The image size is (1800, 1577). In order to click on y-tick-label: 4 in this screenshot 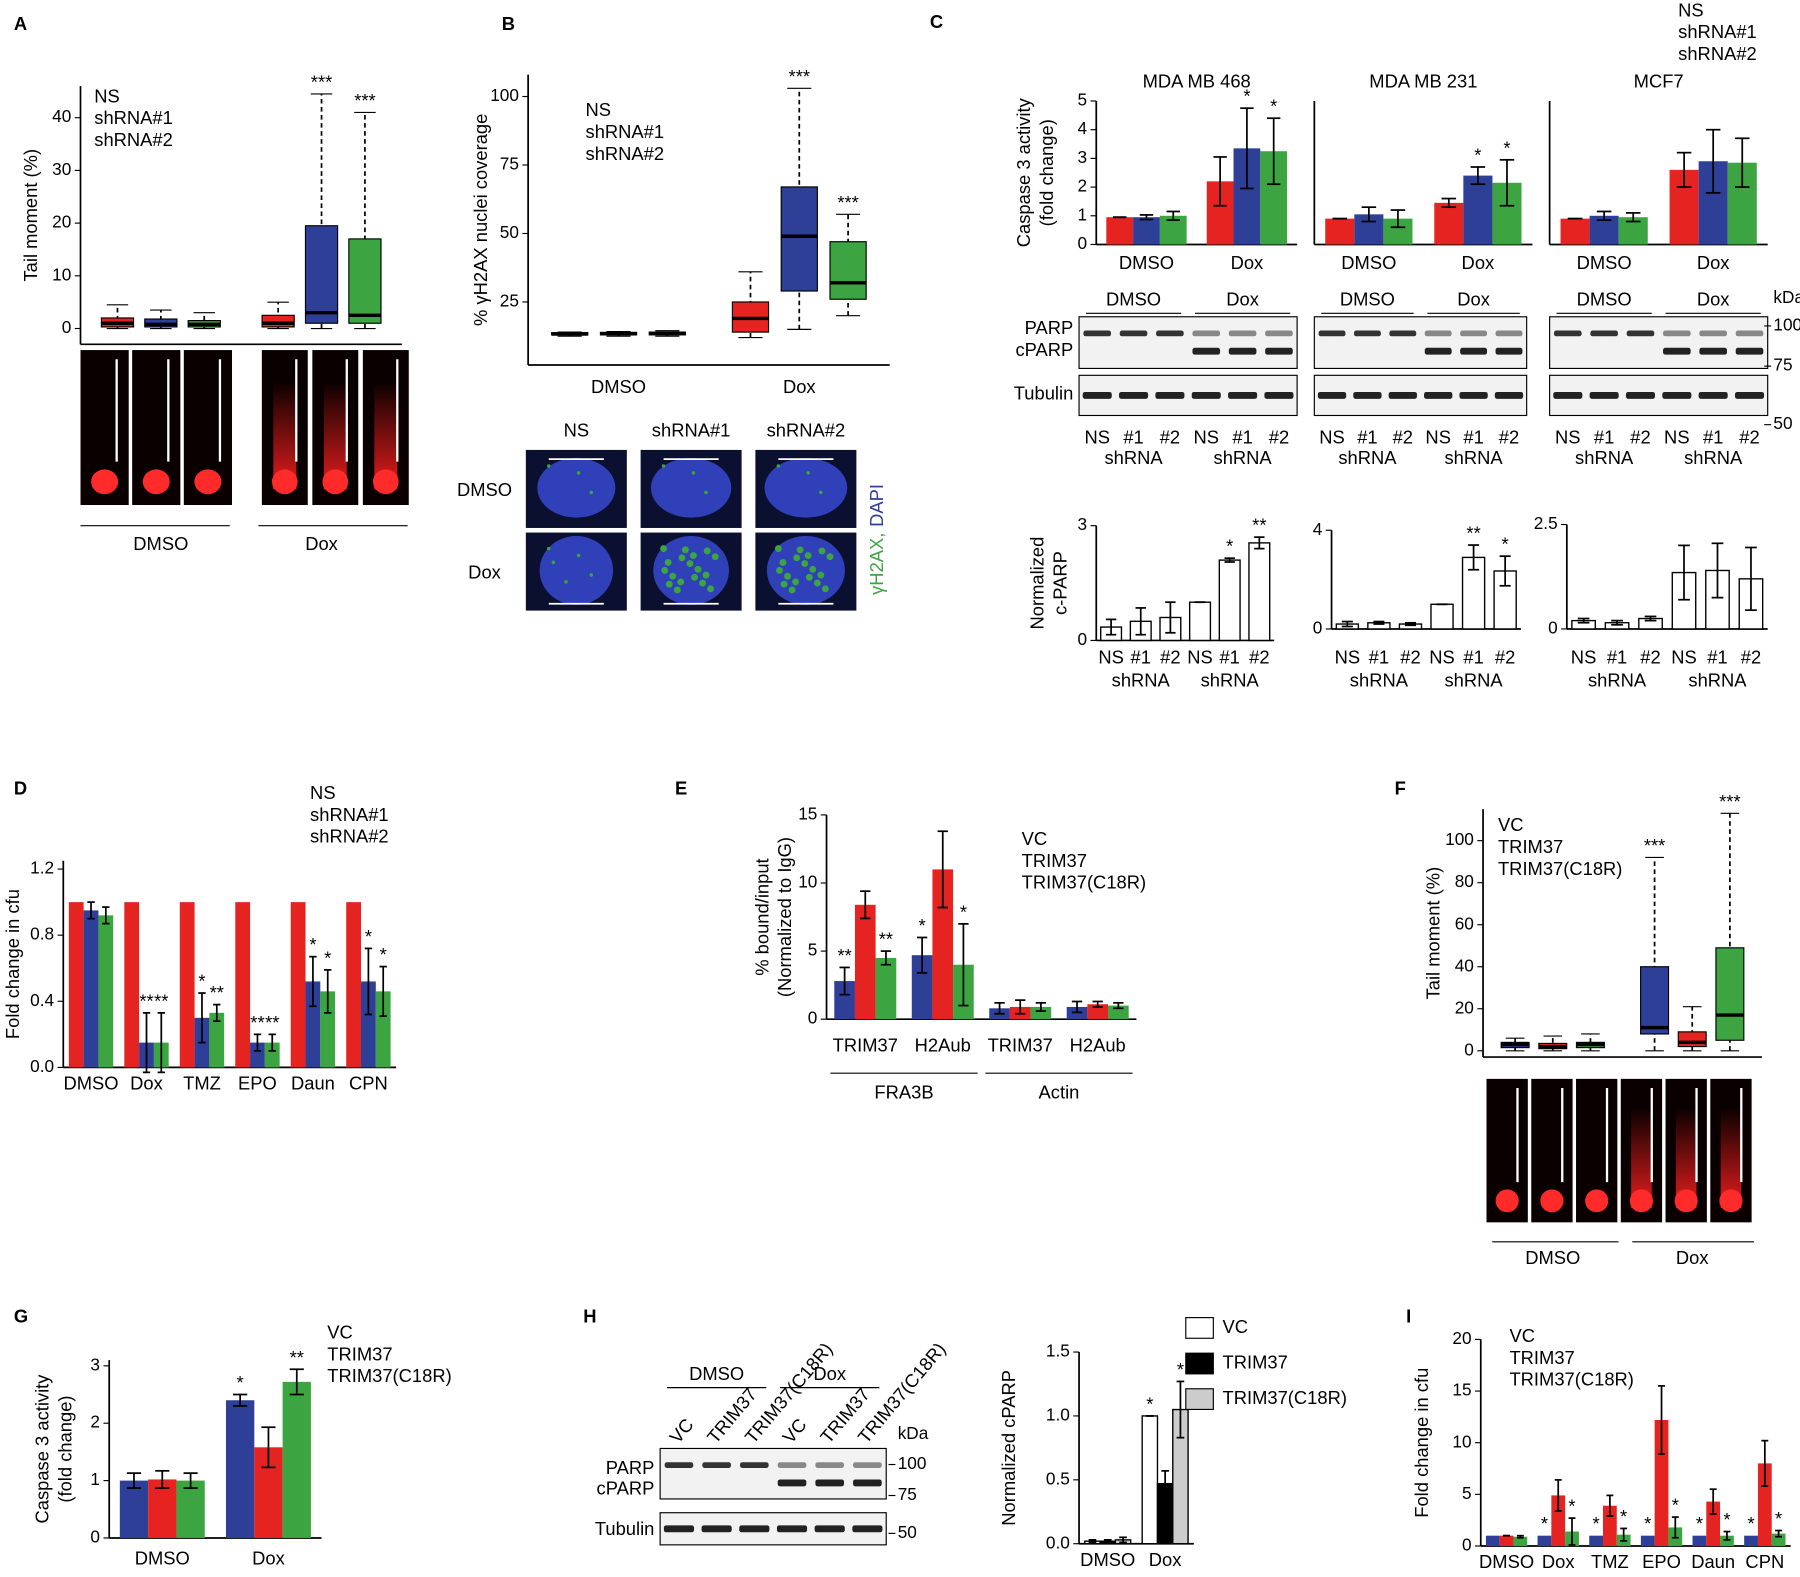, I will do `click(1083, 128)`.